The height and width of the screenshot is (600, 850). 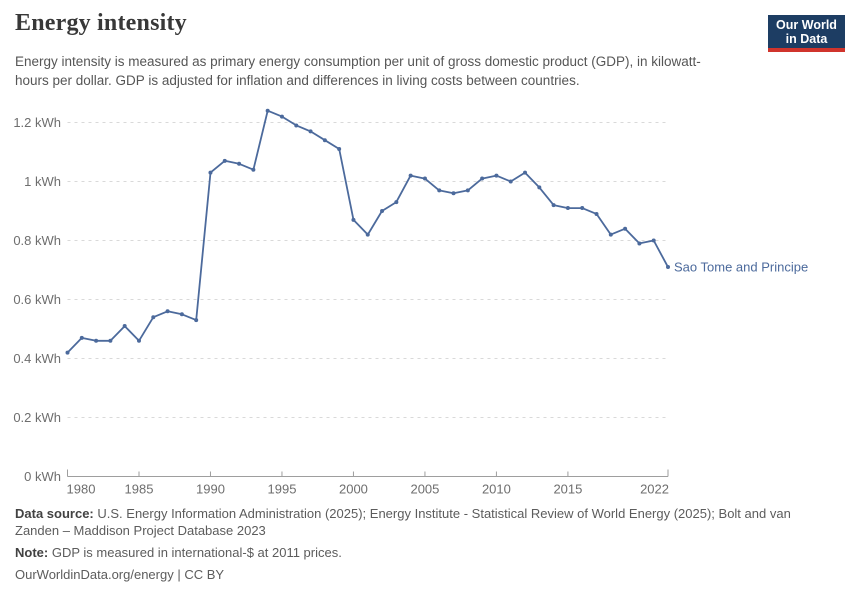 I want to click on footer-url-link: OurWorldinData.org/energy, so click(x=94, y=574).